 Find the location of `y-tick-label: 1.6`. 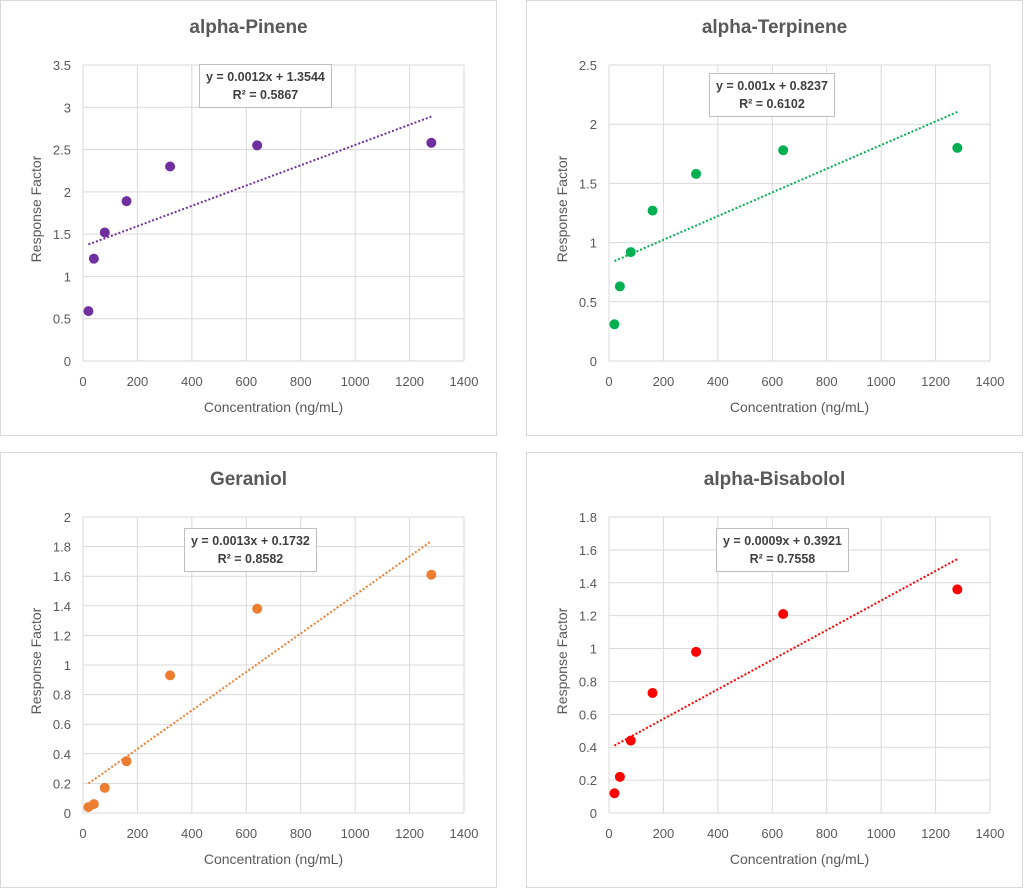

y-tick-label: 1.6 is located at coordinates (62, 576).